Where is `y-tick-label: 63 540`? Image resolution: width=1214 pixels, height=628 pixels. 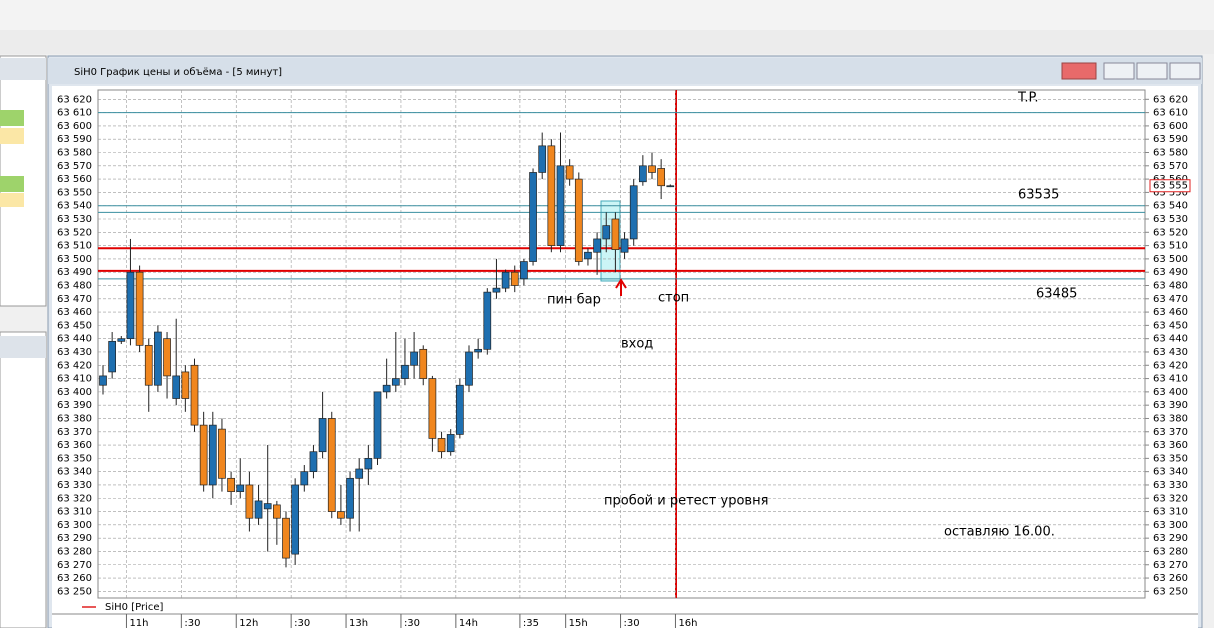
y-tick-label: 63 540 is located at coordinates (1170, 206).